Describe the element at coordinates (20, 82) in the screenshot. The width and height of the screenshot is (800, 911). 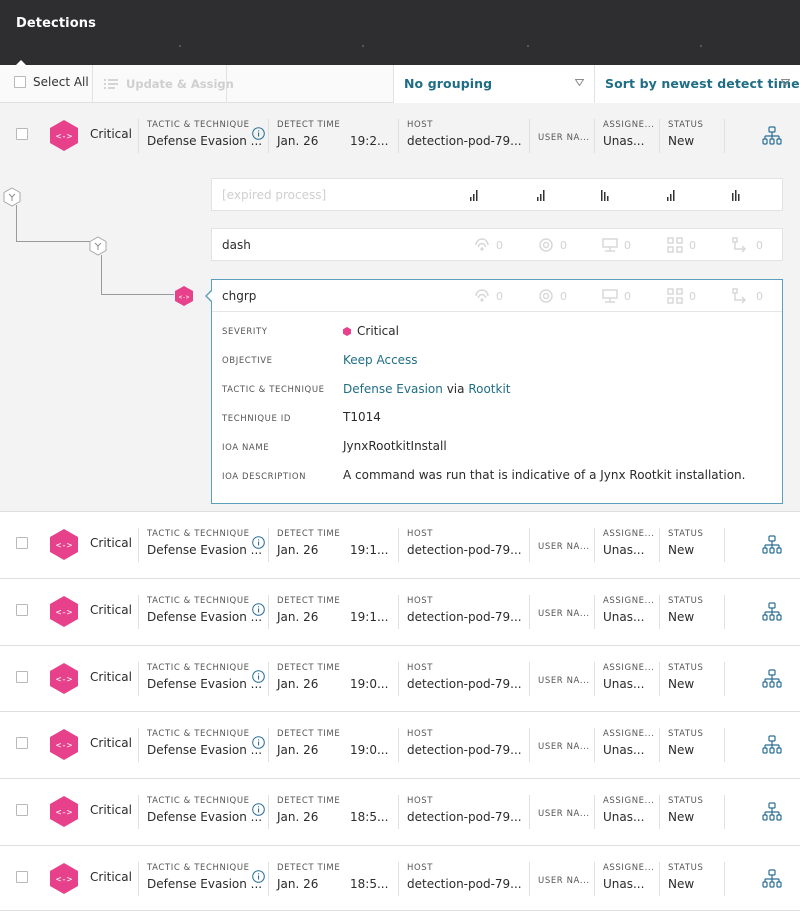
I see `select-all-checkbox` at that location.